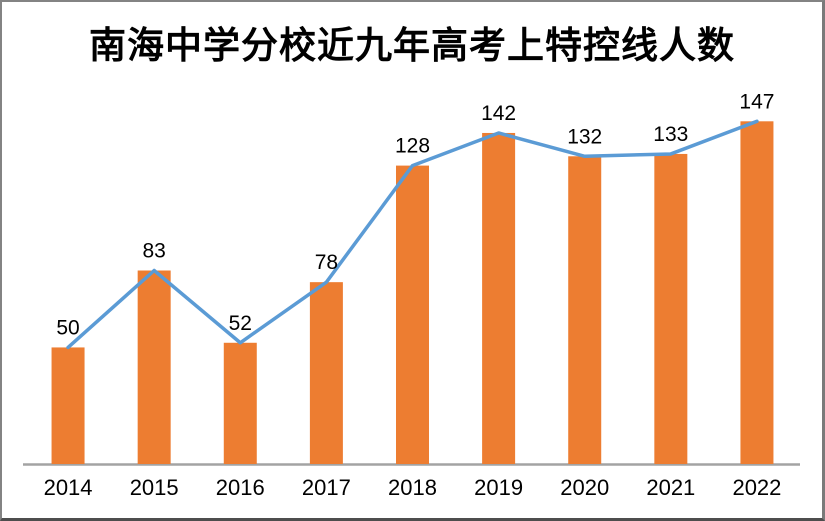 This screenshot has height=521, width=825. Describe the element at coordinates (153, 251) in the screenshot. I see `data-label-2015: 83` at that location.